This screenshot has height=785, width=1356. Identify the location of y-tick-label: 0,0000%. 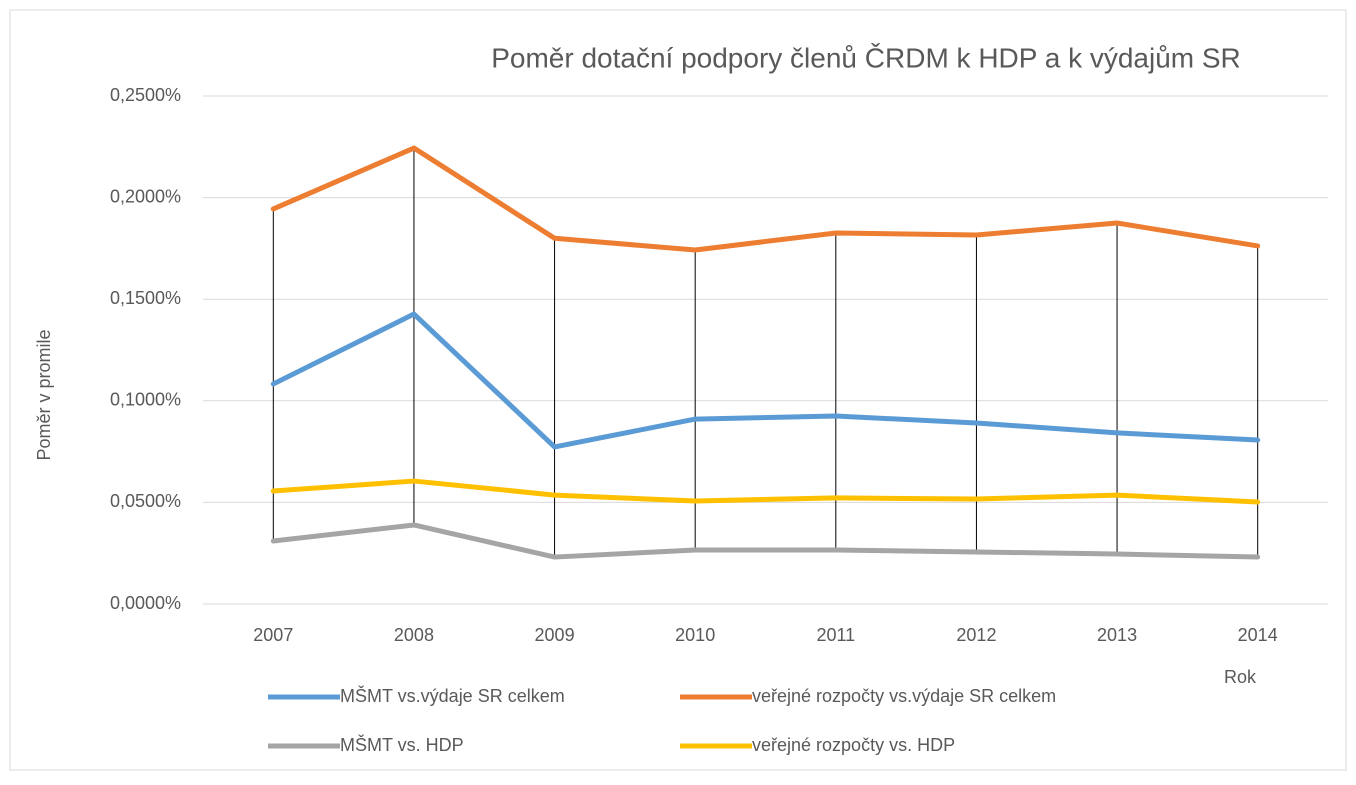
(145, 603).